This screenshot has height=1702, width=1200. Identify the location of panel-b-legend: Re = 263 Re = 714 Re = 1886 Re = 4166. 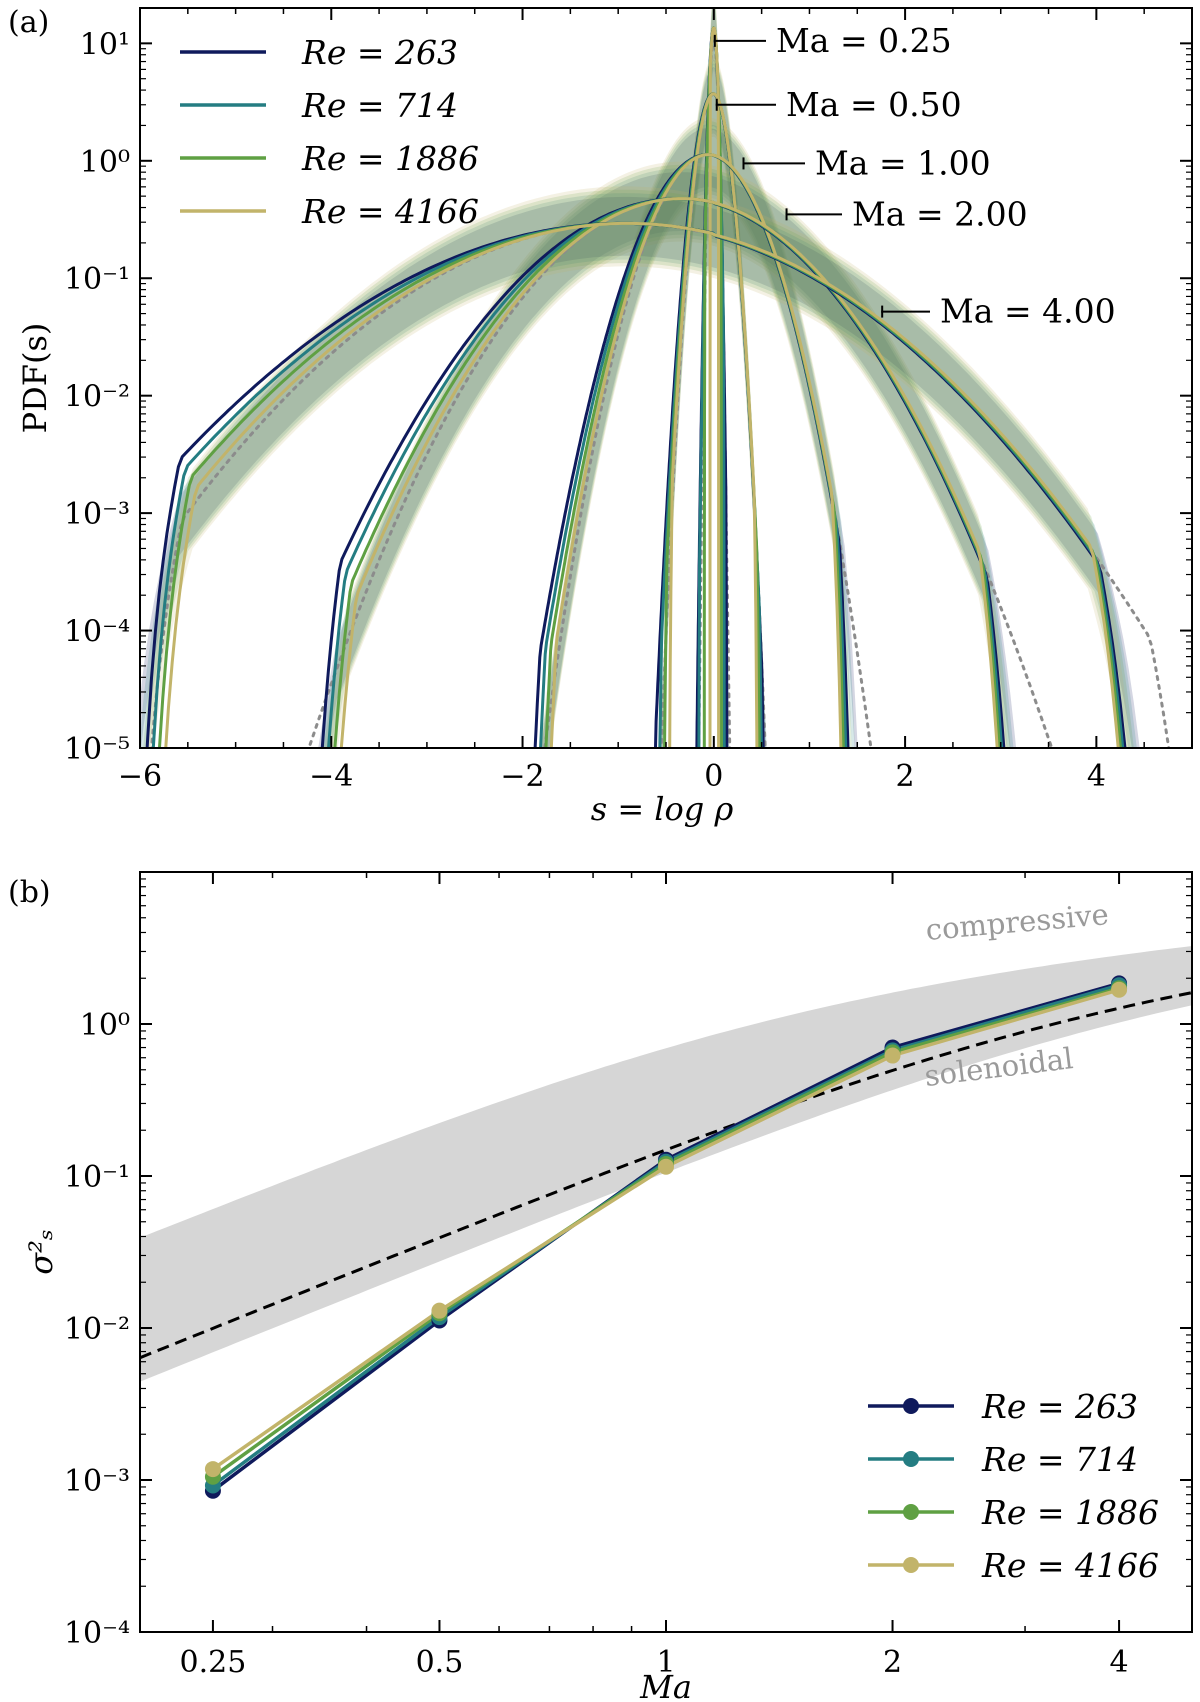
(1013, 1486).